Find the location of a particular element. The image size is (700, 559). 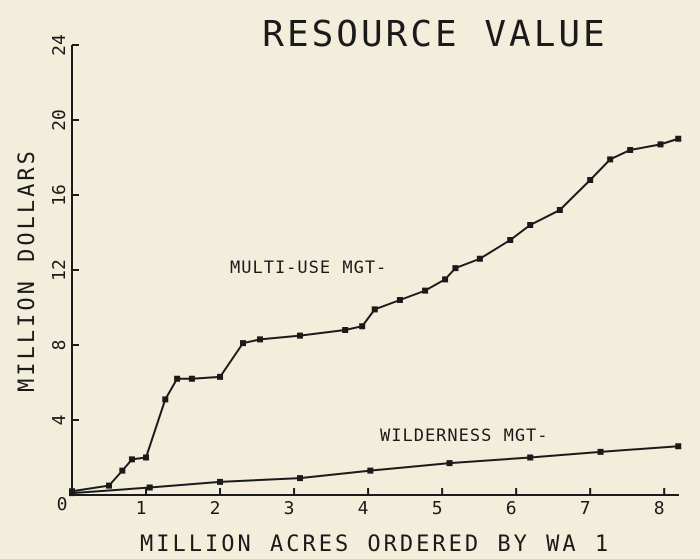

y-tick-label: 0 is located at coordinates (62, 504).